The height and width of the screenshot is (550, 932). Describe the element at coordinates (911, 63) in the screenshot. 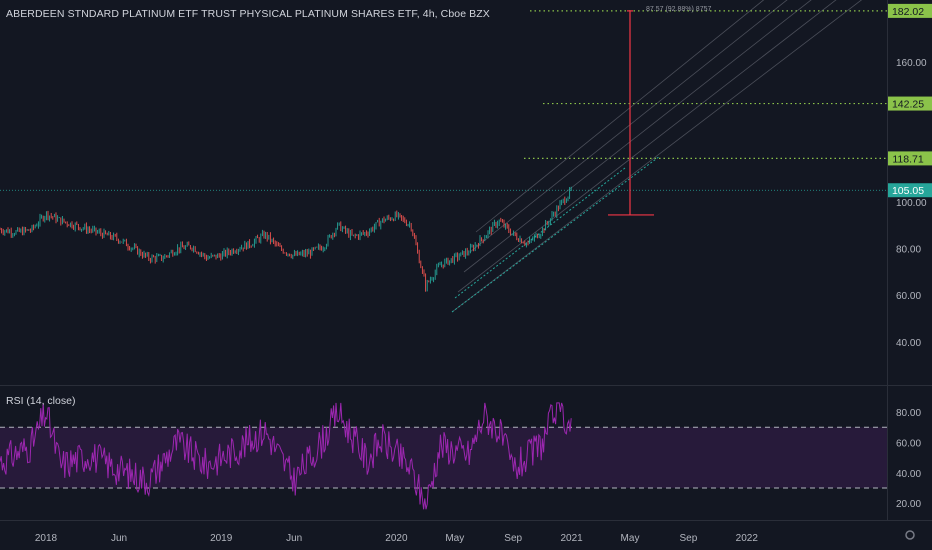

I see `price-tick-label: 160.00` at that location.